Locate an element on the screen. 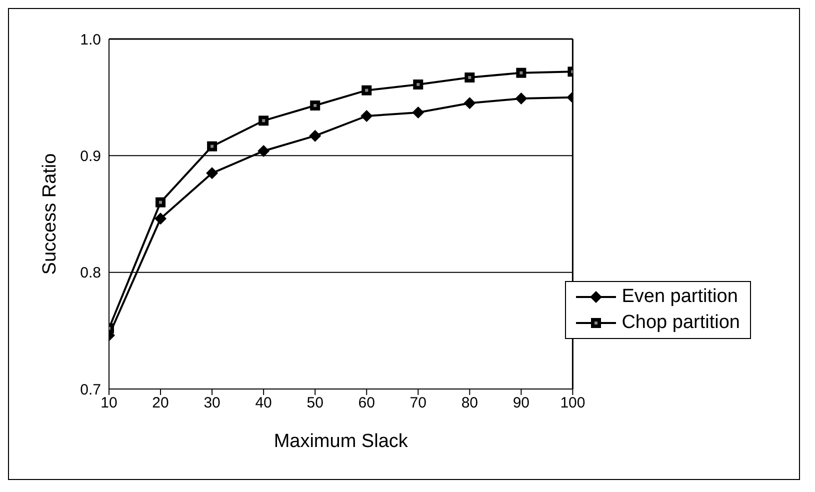 The width and height of the screenshot is (815, 492). legend-label: Even partition is located at coordinates (680, 297).